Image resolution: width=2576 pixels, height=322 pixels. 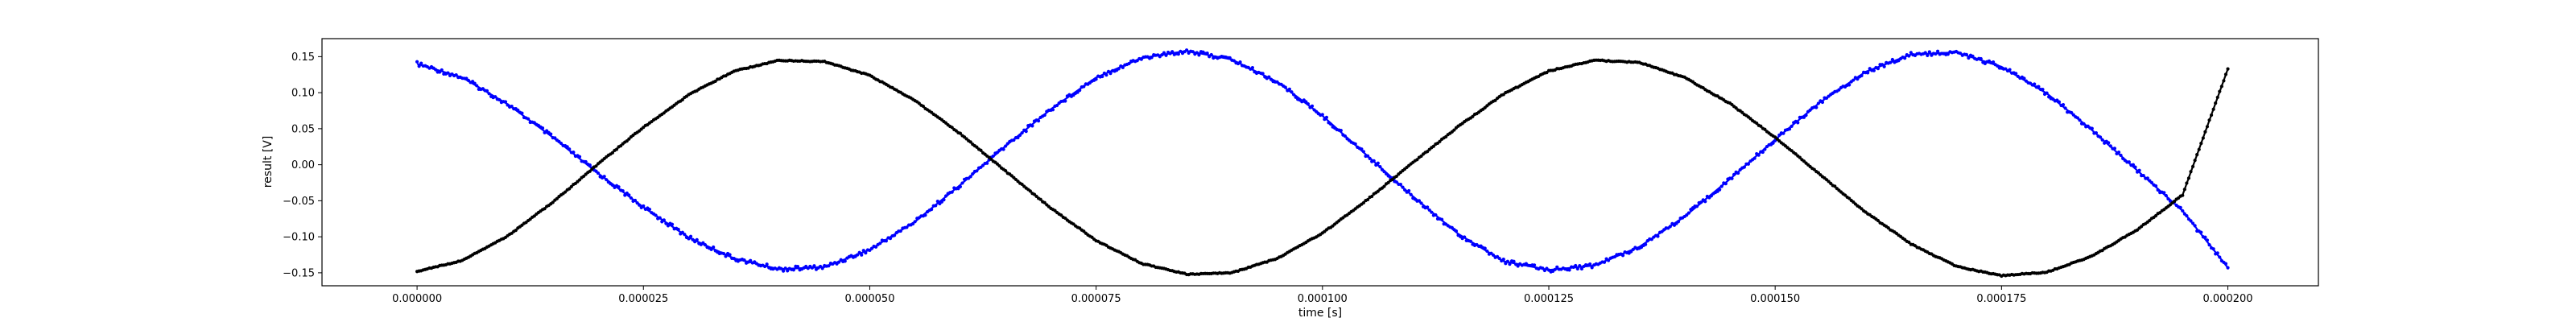 I want to click on x-tick-label: 0.000075, so click(x=1096, y=299).